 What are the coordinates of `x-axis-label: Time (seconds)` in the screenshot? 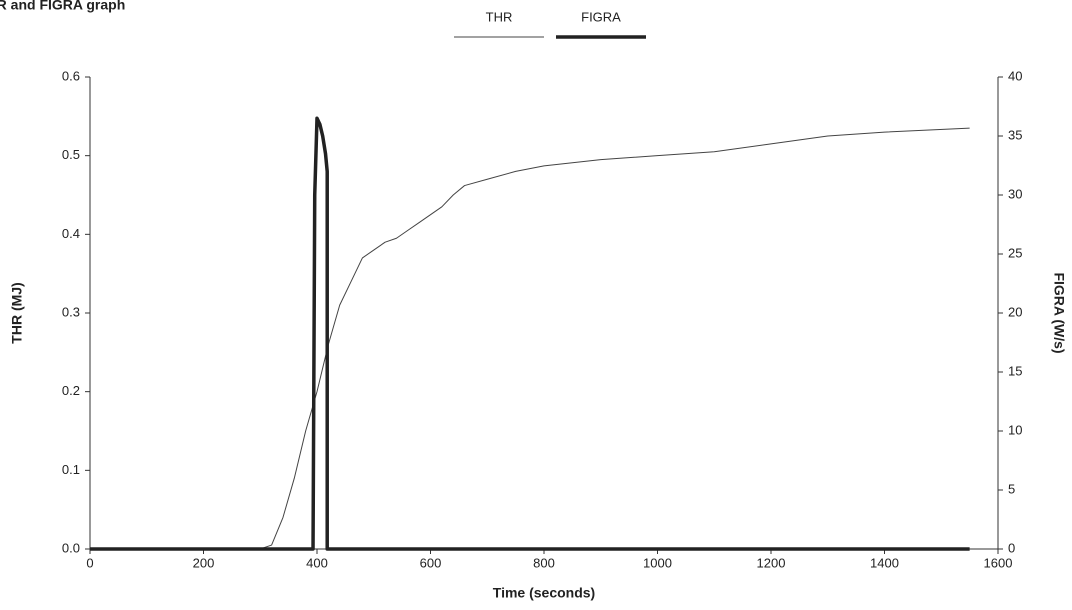 It's located at (544, 593).